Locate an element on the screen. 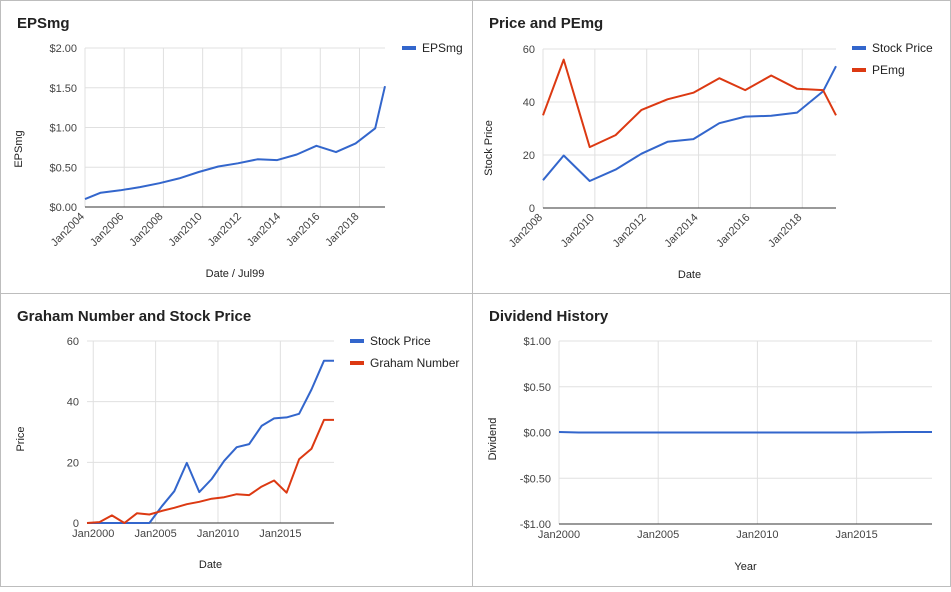 The image size is (951, 592). chart-title: Price and PEmg is located at coordinates (546, 23).